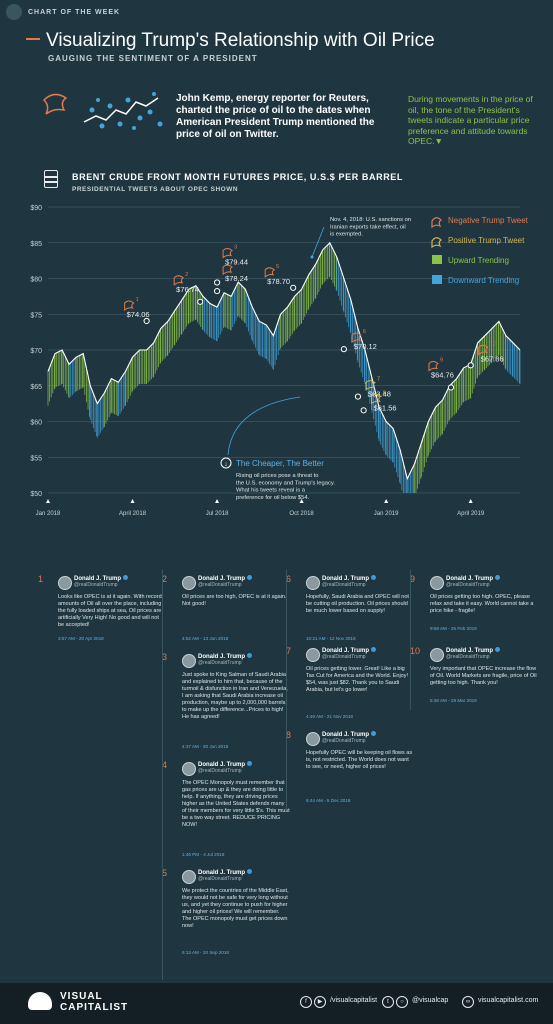  What do you see at coordinates (81, 996) in the screenshot?
I see `brand-line-1: VISUAL` at bounding box center [81, 996].